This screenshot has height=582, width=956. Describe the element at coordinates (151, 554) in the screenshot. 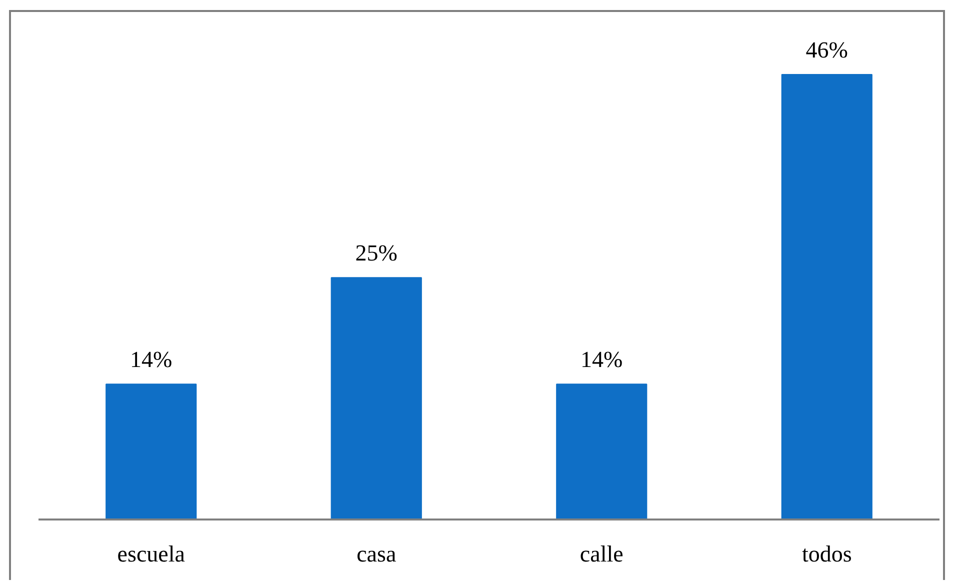

I see `x-tick-label: escuela` at that location.